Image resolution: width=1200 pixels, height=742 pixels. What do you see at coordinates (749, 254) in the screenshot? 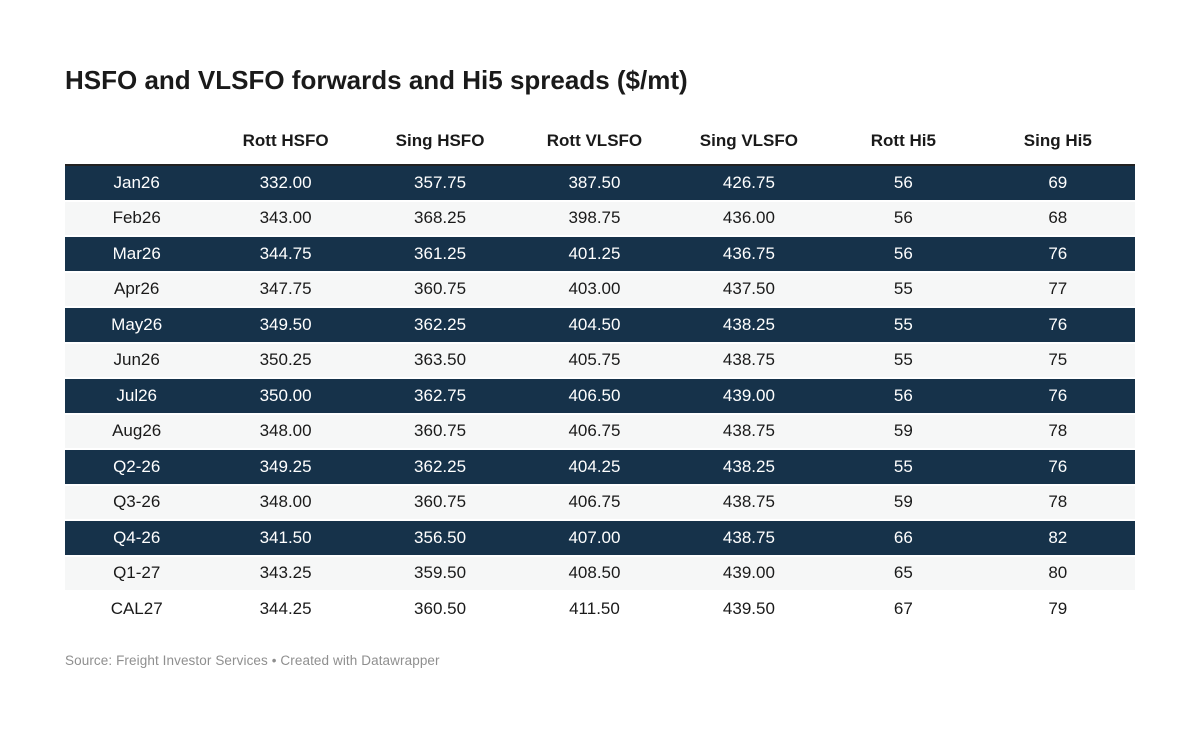
I see `table-cell: 436.75` at bounding box center [749, 254].